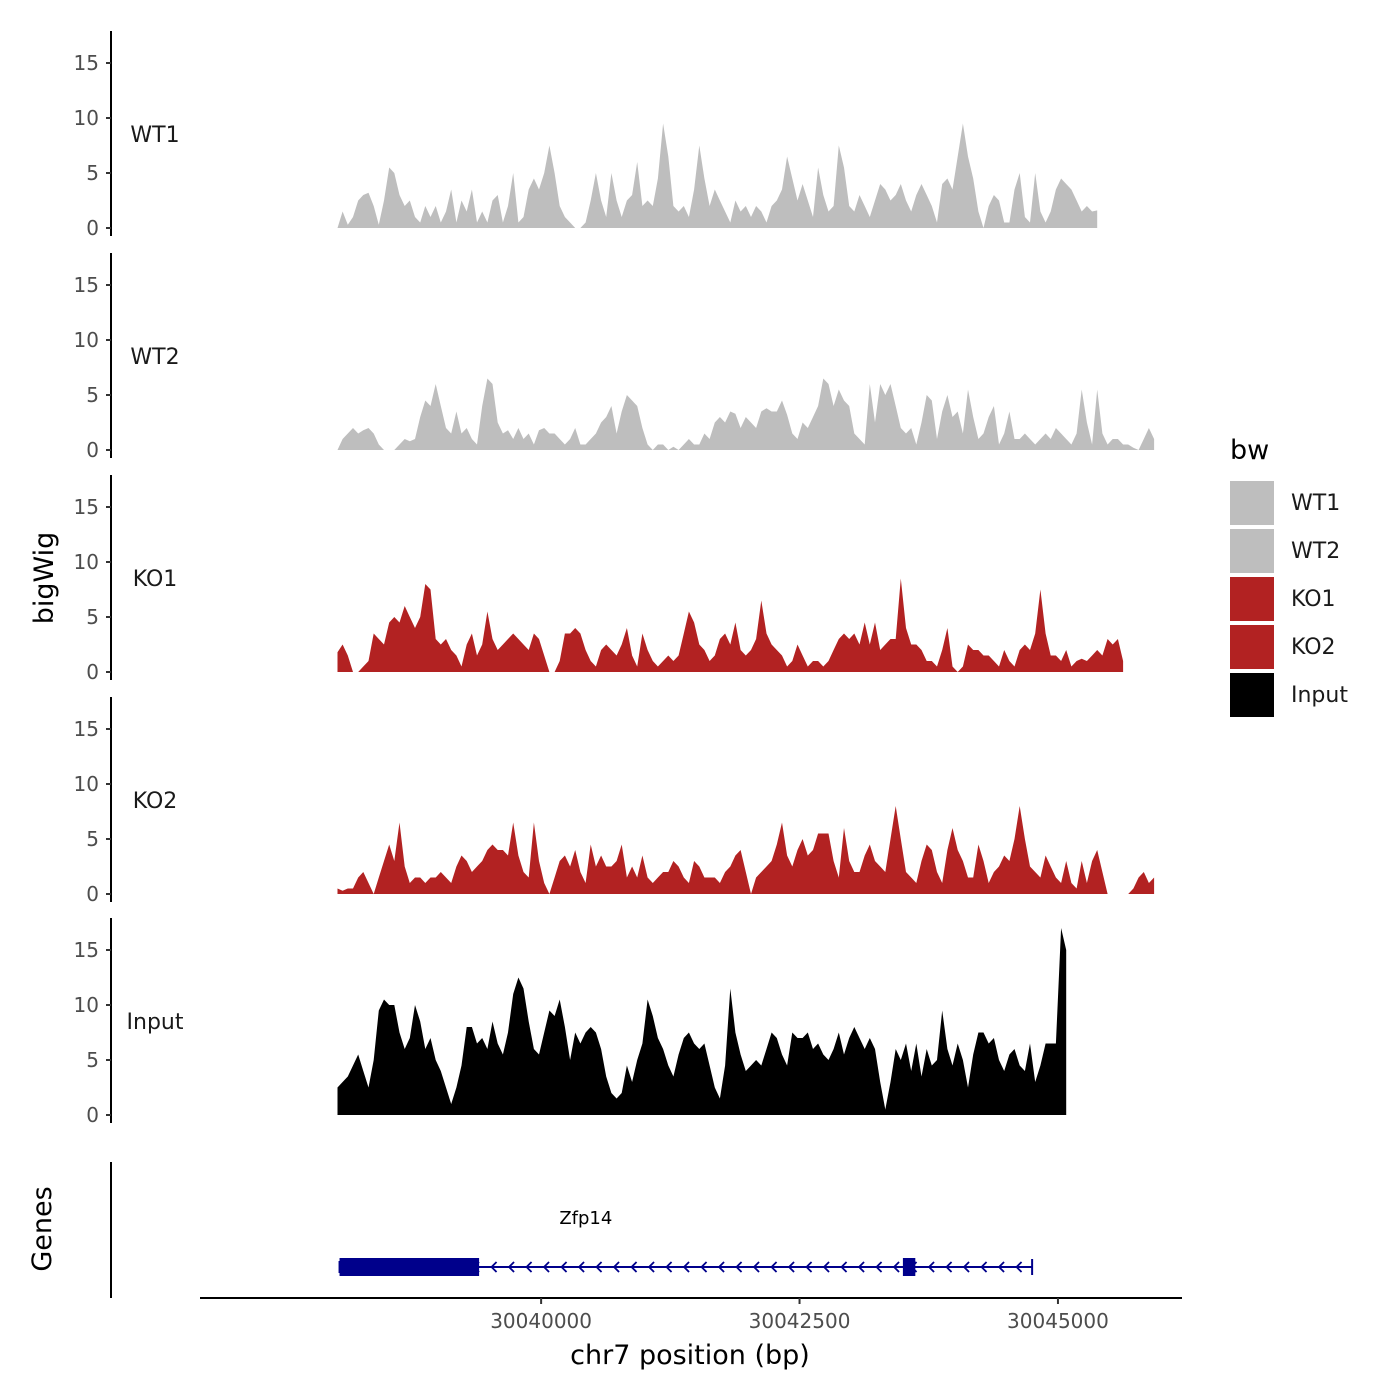 The width and height of the screenshot is (1400, 1400). Describe the element at coordinates (541, 1321) in the screenshot. I see `x-tick-label: 30040000` at that location.